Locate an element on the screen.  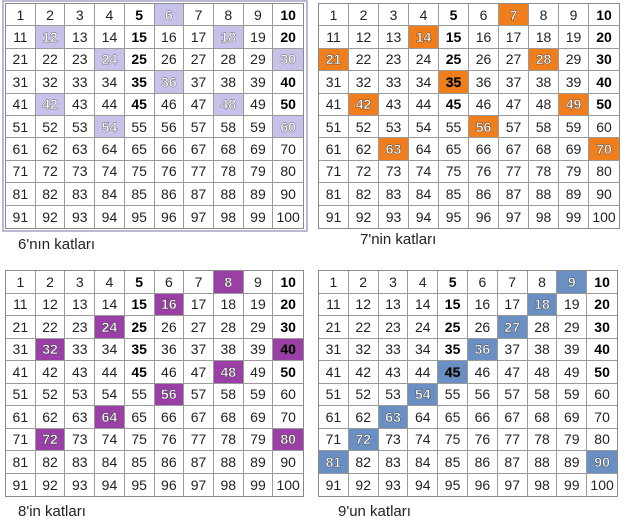
number-cell-71: 71 is located at coordinates (334, 439).